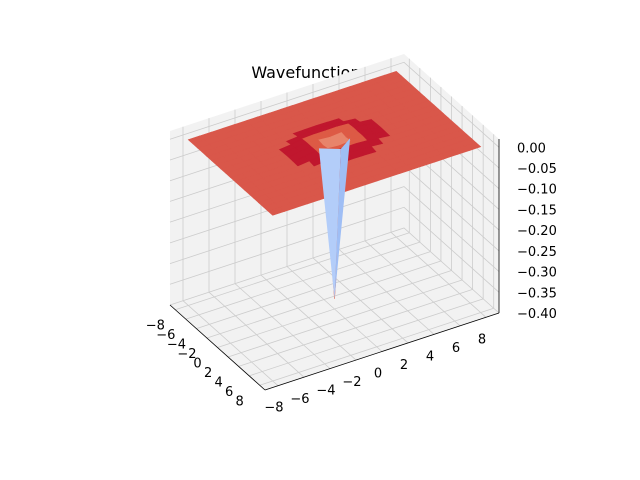 This screenshot has width=640, height=480. I want to click on y-tick-label: −2, so click(351, 382).